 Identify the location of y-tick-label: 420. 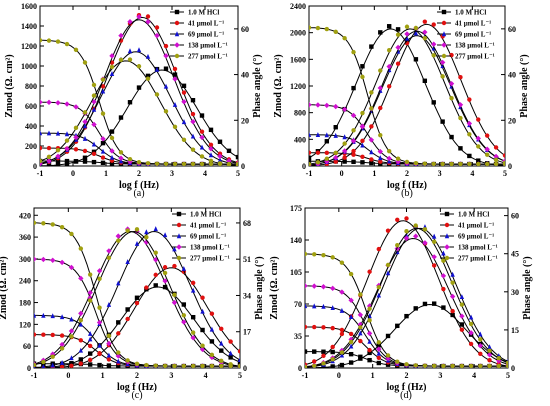
(25, 215).